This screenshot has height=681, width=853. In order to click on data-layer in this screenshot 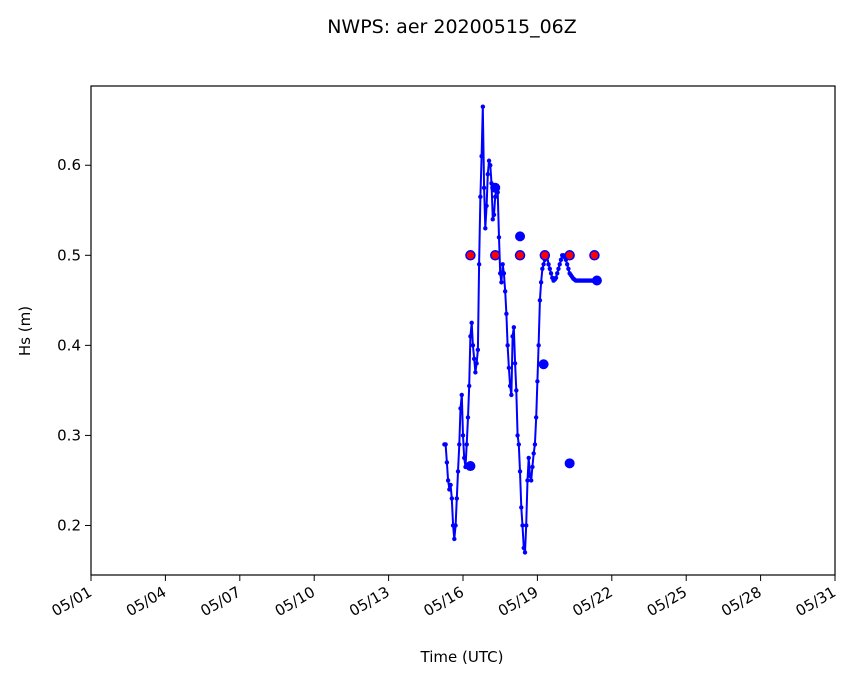, I will do `click(522, 329)`.